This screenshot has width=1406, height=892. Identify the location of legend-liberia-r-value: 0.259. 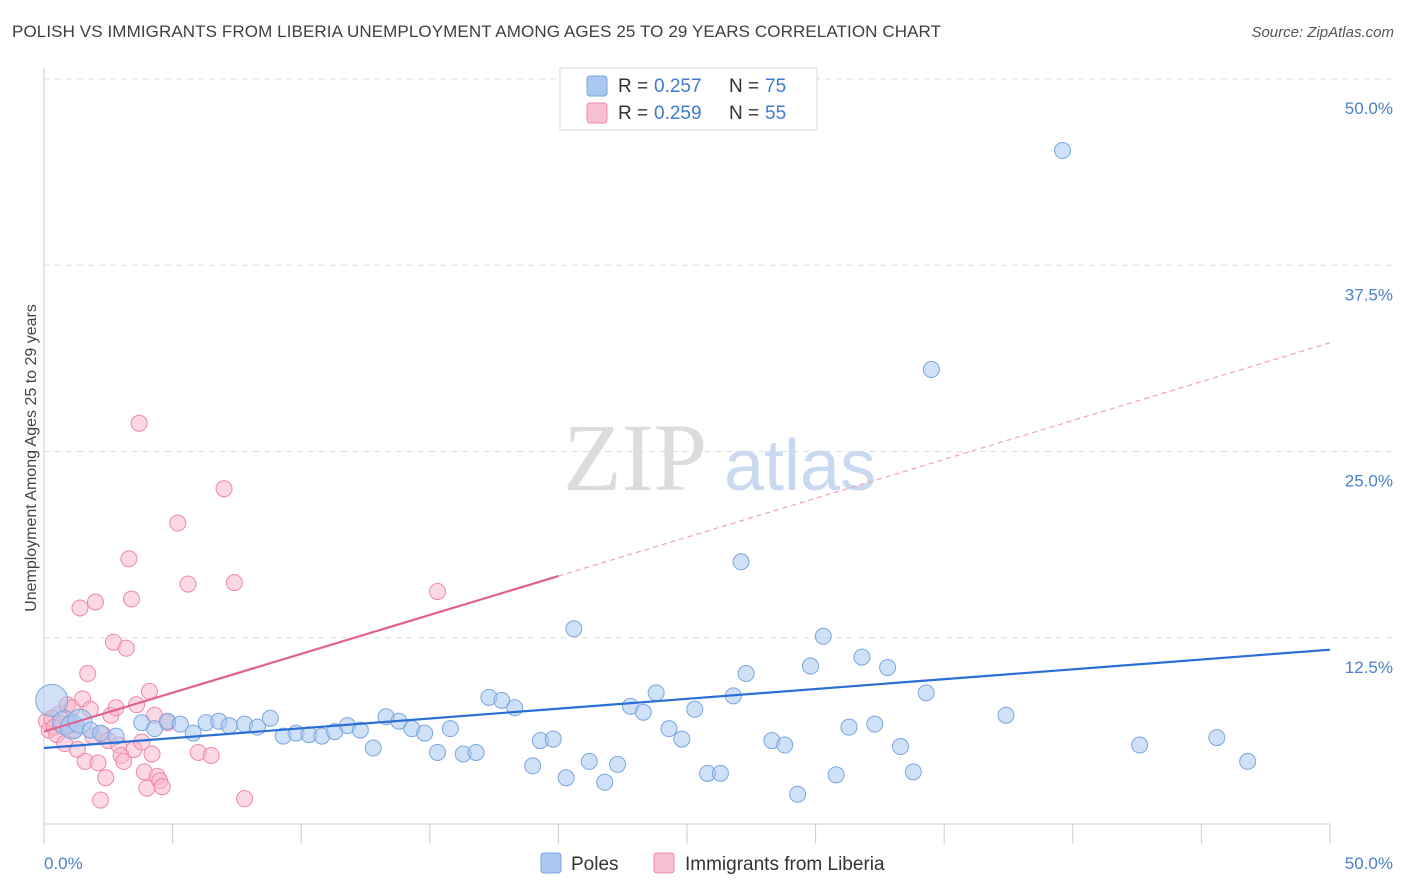
(678, 113).